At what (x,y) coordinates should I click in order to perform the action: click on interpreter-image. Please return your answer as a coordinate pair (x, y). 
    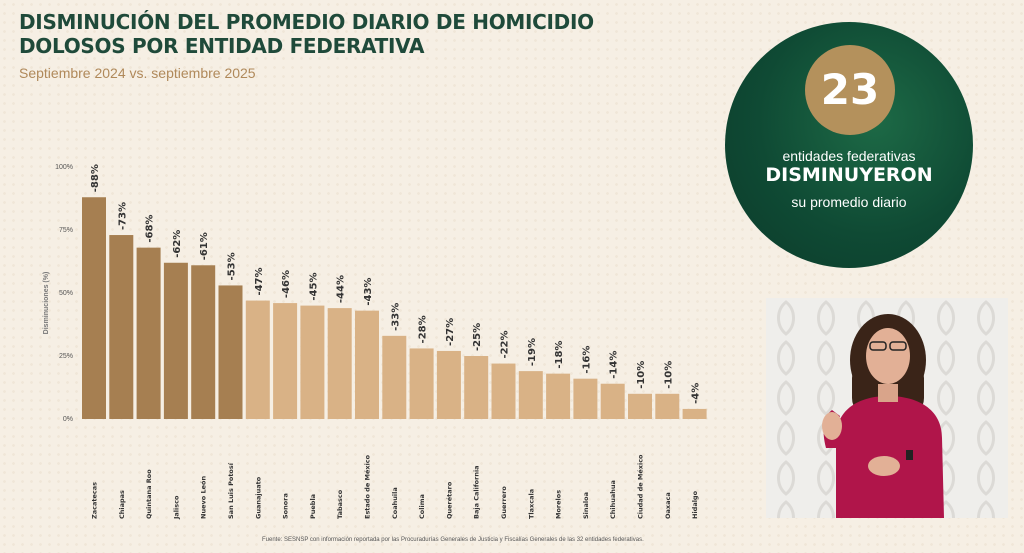
    Looking at the image, I should click on (887, 408).